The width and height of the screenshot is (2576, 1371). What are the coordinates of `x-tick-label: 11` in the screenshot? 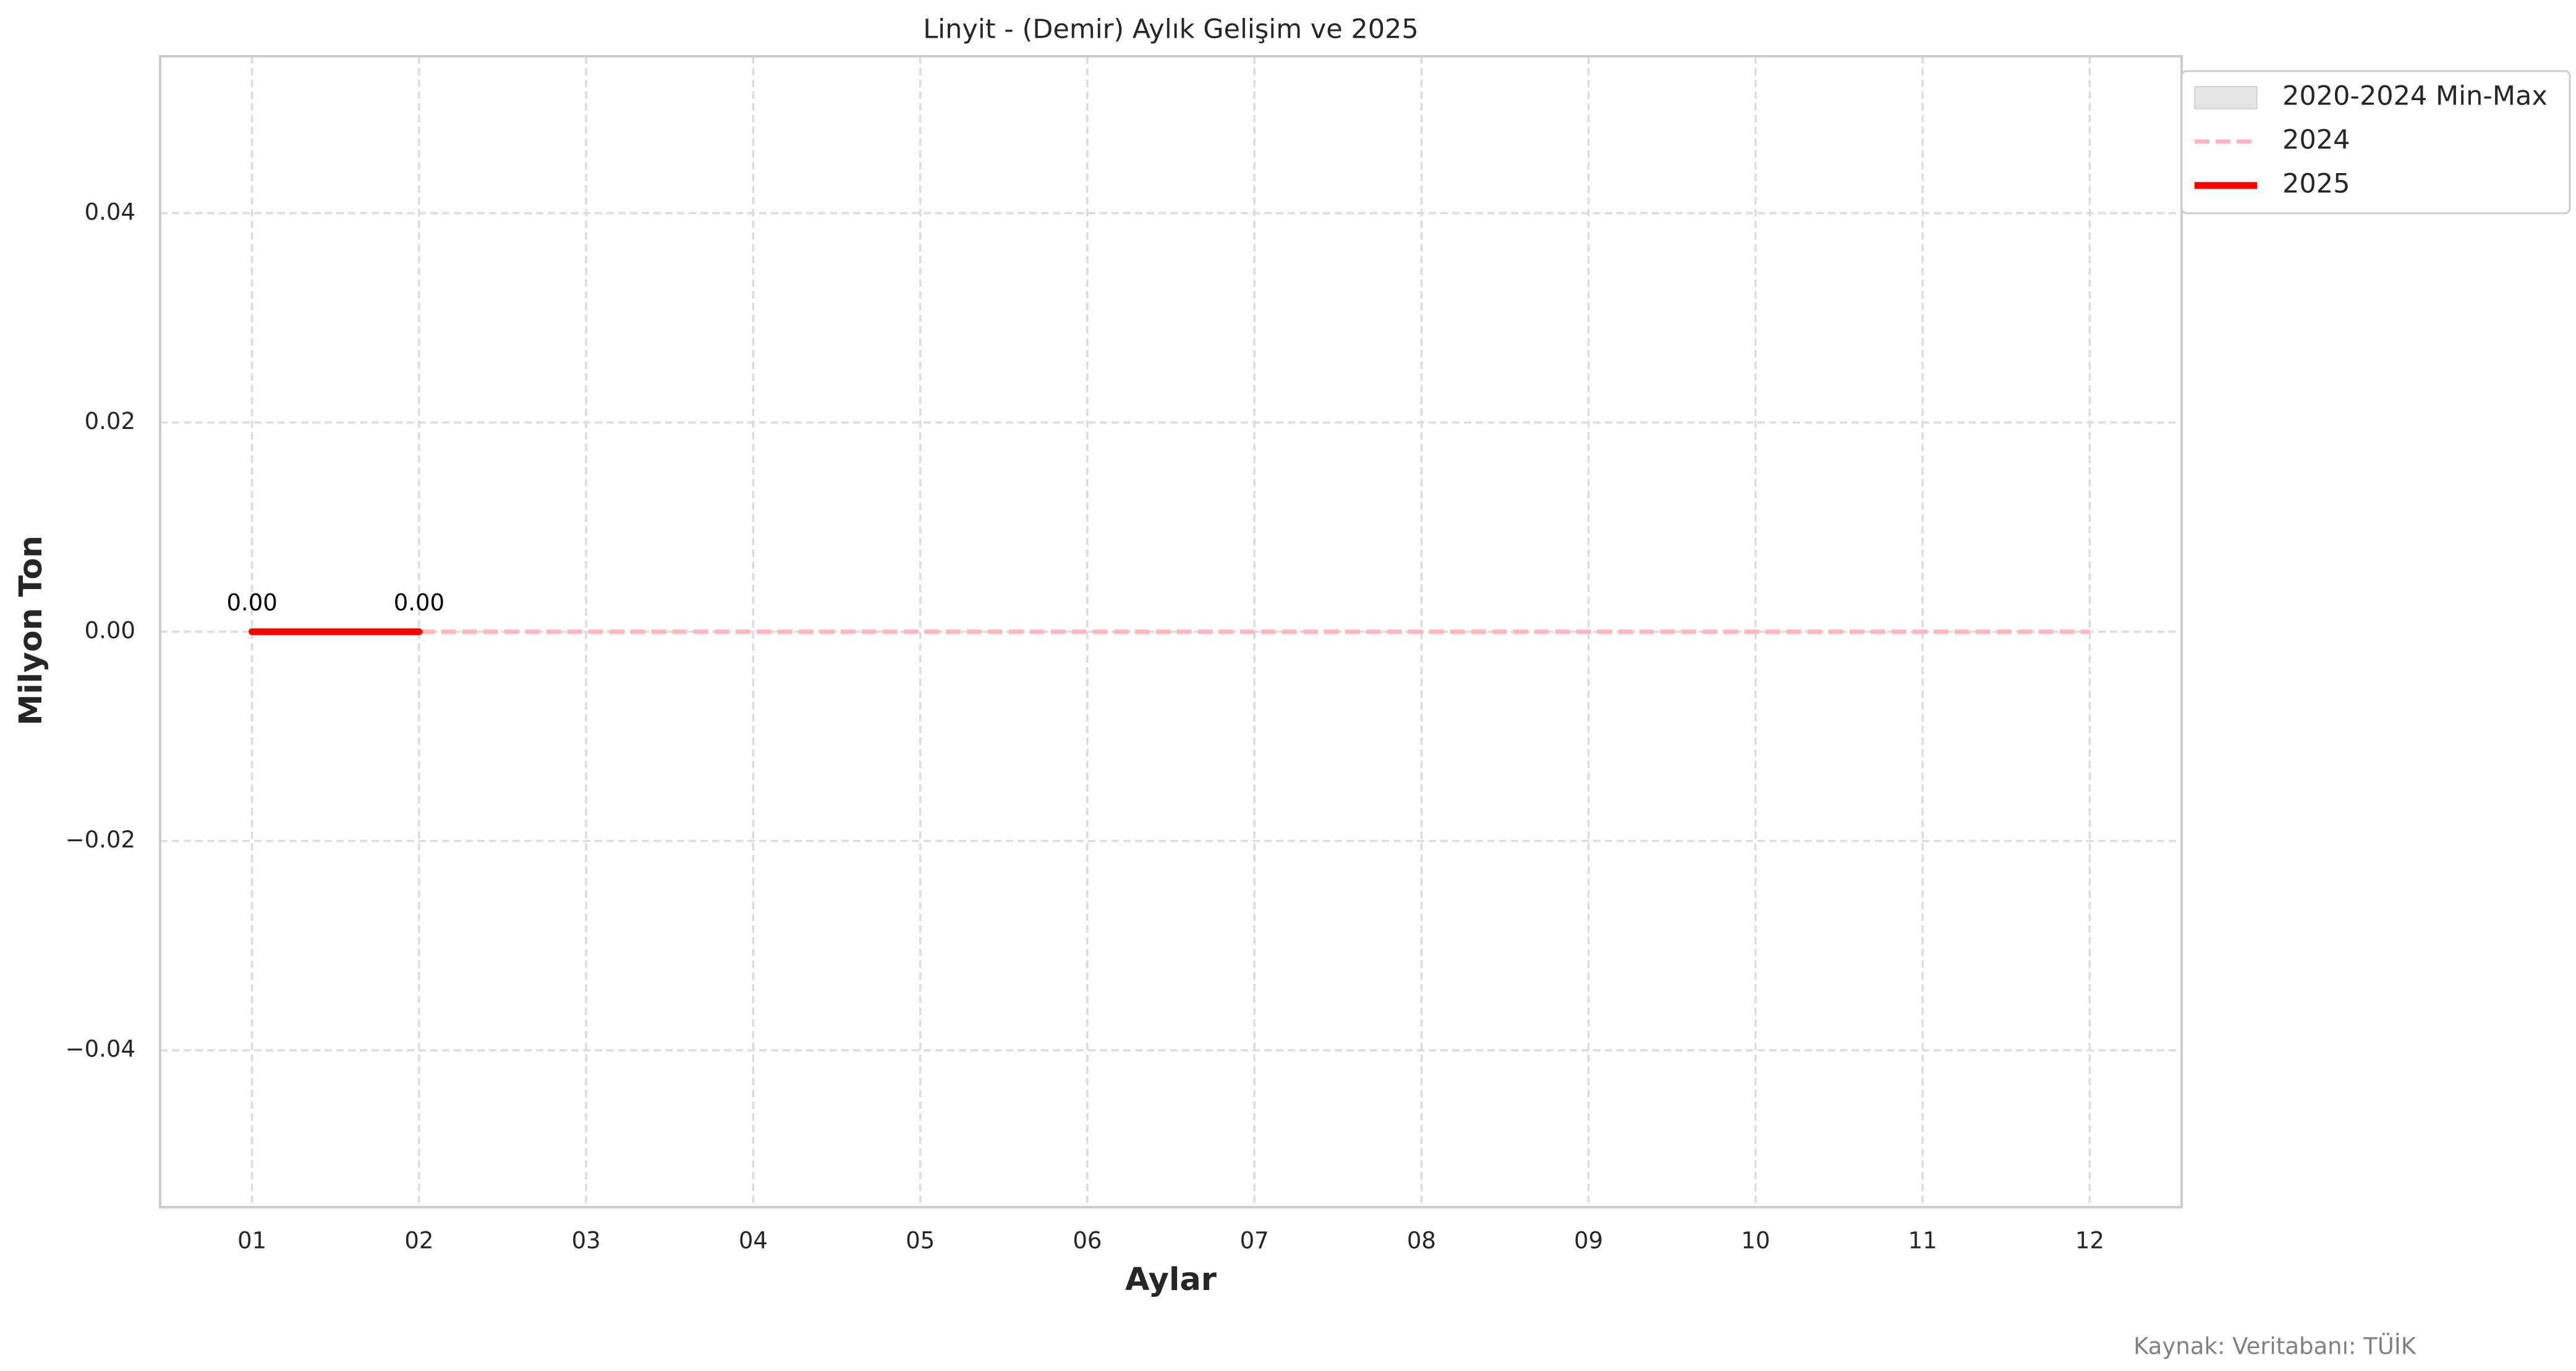 It's located at (1922, 1241).